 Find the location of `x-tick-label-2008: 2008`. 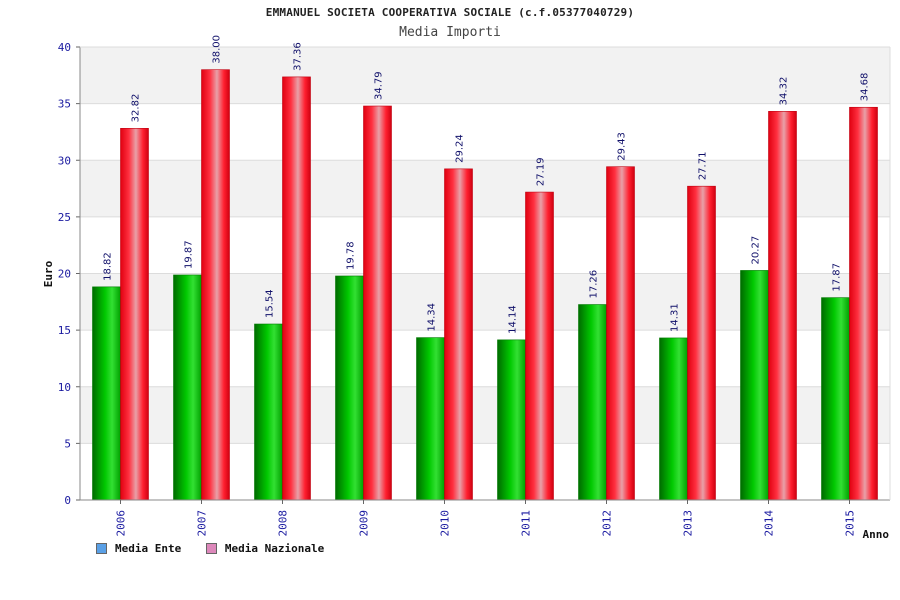

x-tick-label-2008: 2008 is located at coordinates (283, 523).